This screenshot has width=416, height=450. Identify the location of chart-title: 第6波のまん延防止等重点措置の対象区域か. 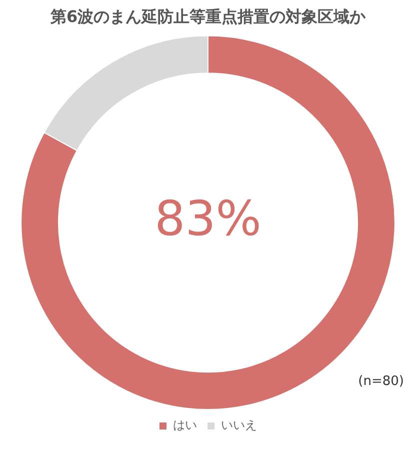
(208, 16).